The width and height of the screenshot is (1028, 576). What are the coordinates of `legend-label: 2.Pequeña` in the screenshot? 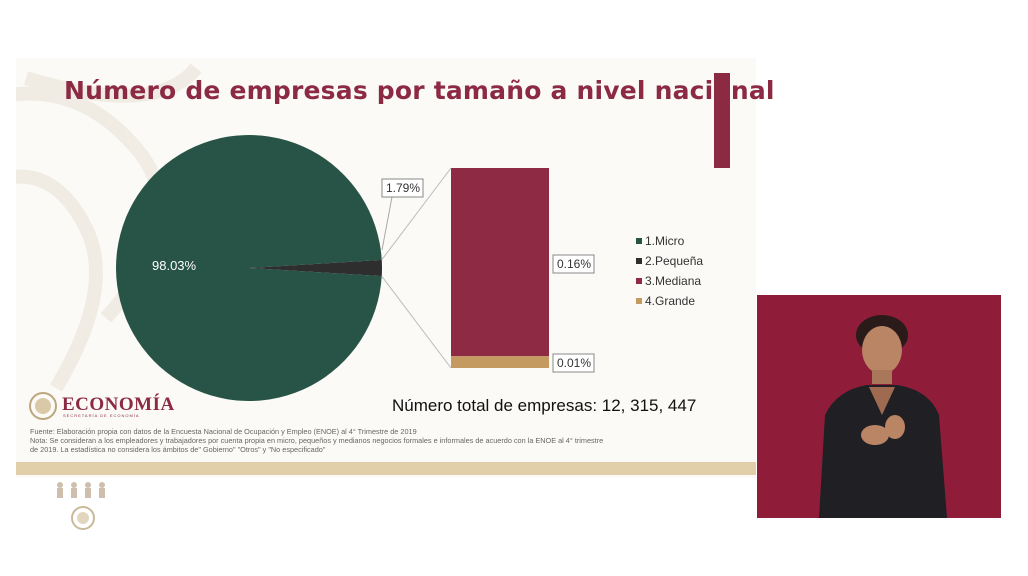 It's located at (674, 261).